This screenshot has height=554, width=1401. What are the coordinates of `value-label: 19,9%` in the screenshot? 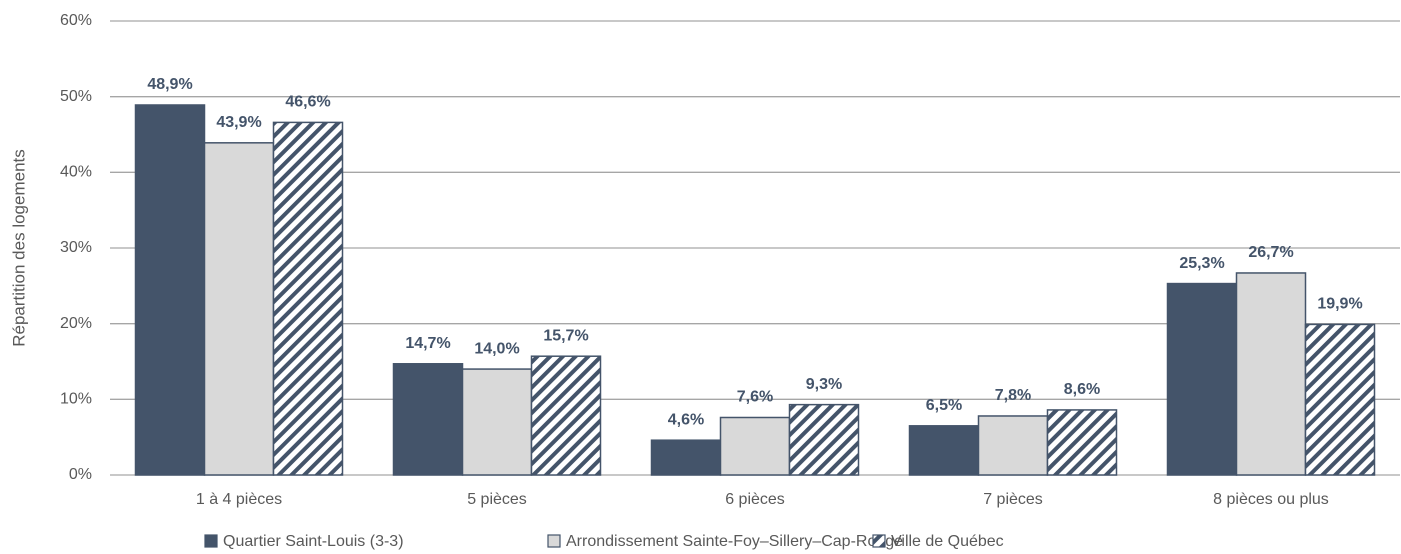 It's located at (1339, 304).